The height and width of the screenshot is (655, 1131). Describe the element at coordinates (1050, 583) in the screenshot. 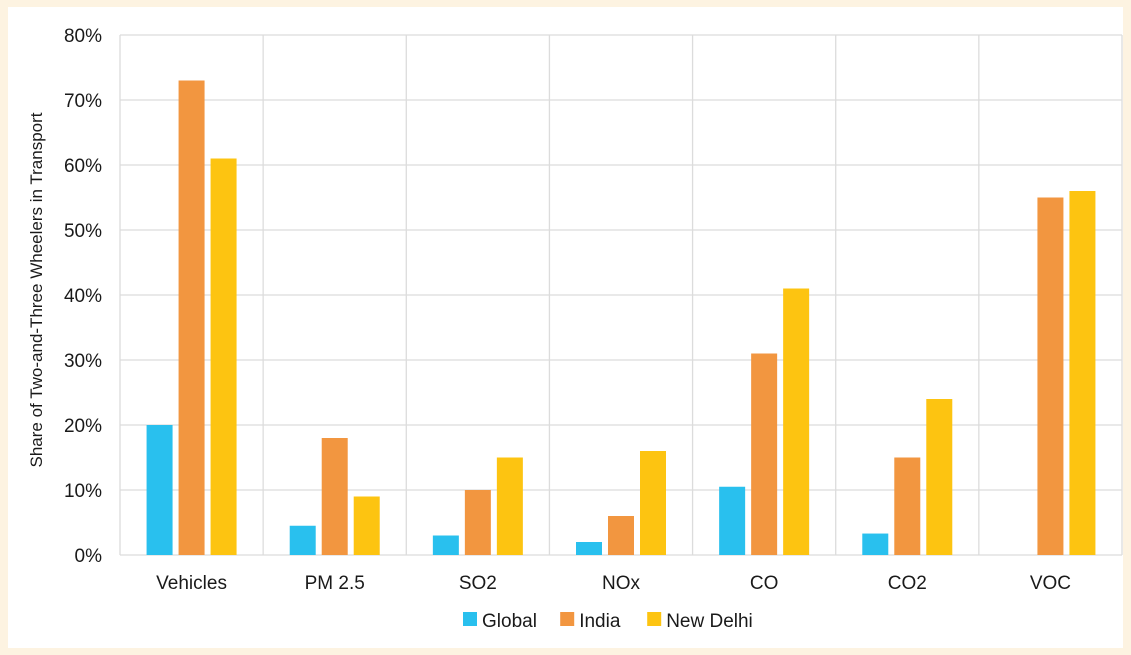

I see `x-tick-label: VOC` at that location.